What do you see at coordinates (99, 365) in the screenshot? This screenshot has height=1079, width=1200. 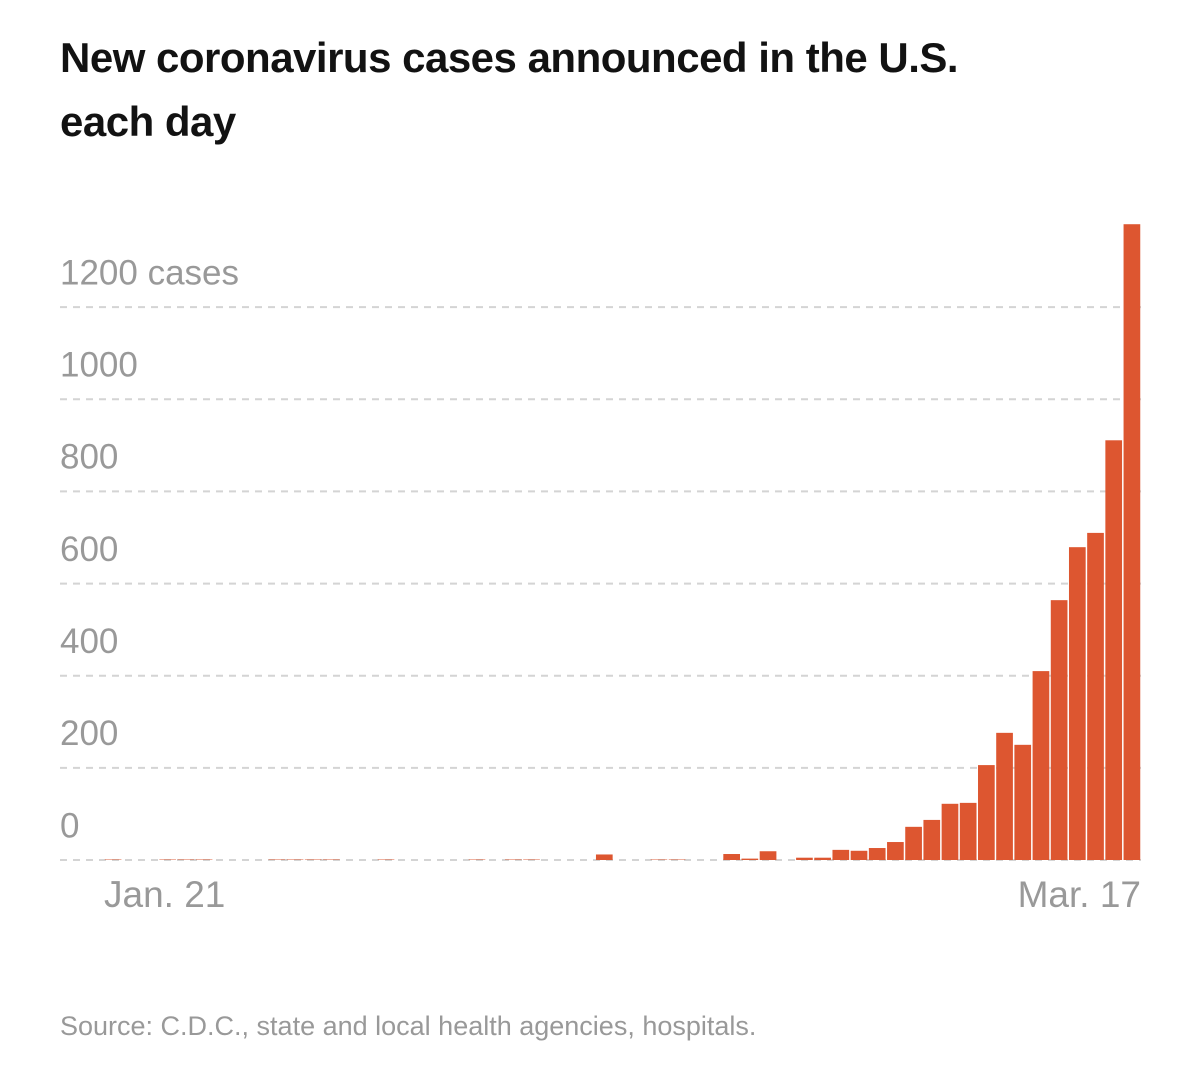 I see `y-tick-label: 1000` at bounding box center [99, 365].